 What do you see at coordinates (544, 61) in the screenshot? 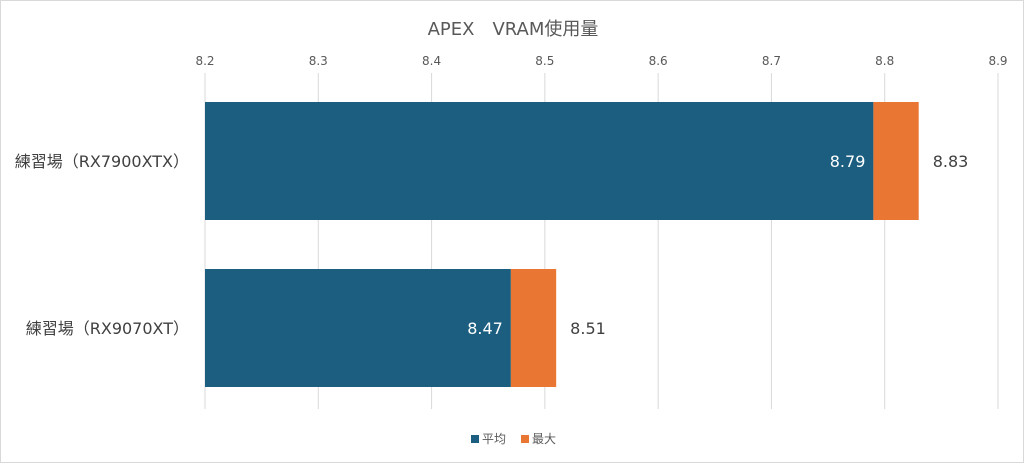
I see `x-tick-label: 8.5` at bounding box center [544, 61].